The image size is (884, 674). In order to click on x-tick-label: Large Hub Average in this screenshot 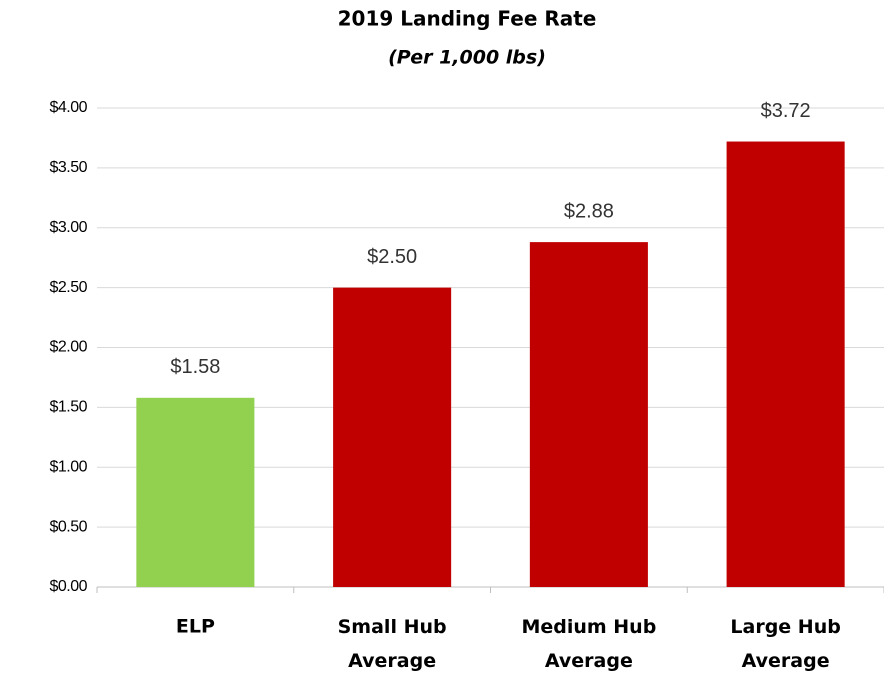, I will do `click(785, 644)`.